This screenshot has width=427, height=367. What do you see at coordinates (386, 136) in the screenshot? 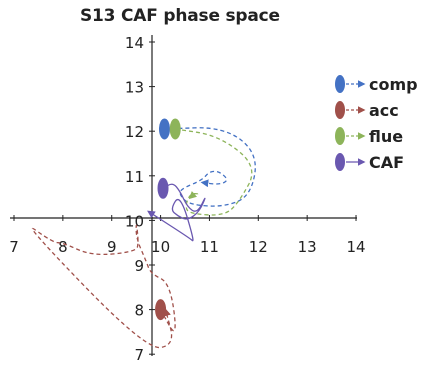
I see `legend-label-flue: flue` at bounding box center [386, 136].